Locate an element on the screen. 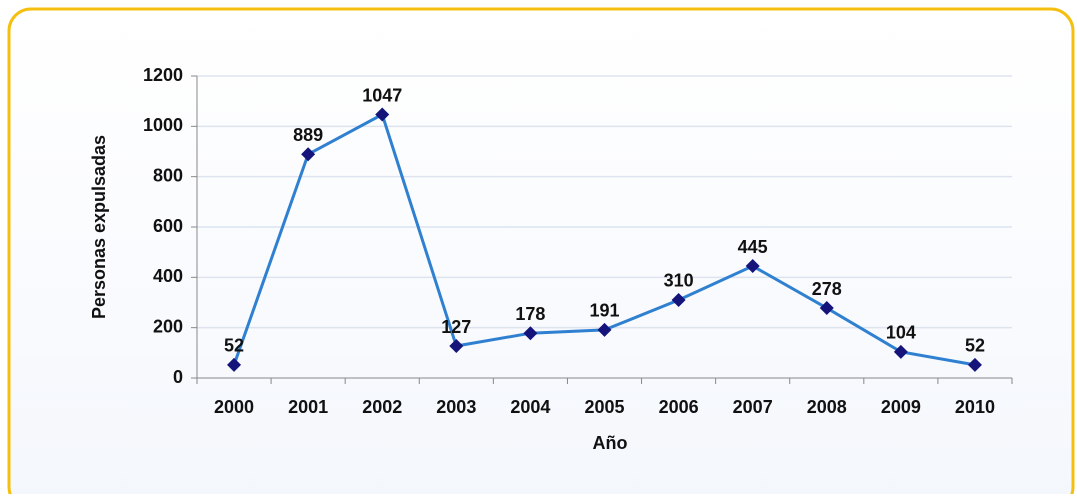 The width and height of the screenshot is (1077, 499). y-tick-label: 400 is located at coordinates (168, 276).